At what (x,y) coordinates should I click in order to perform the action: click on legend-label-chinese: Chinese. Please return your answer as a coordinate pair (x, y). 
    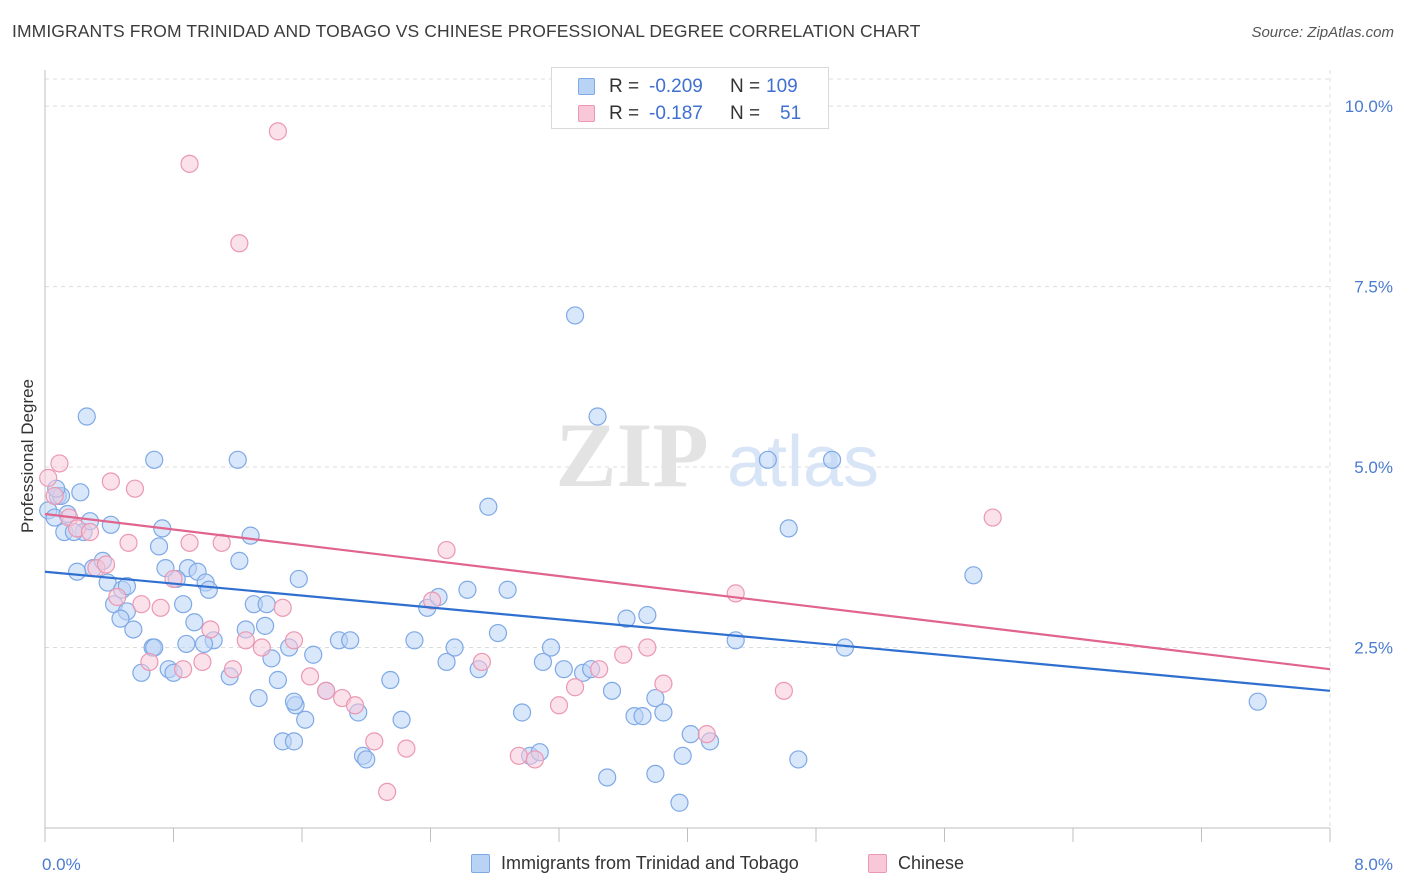
    Looking at the image, I should click on (931, 863).